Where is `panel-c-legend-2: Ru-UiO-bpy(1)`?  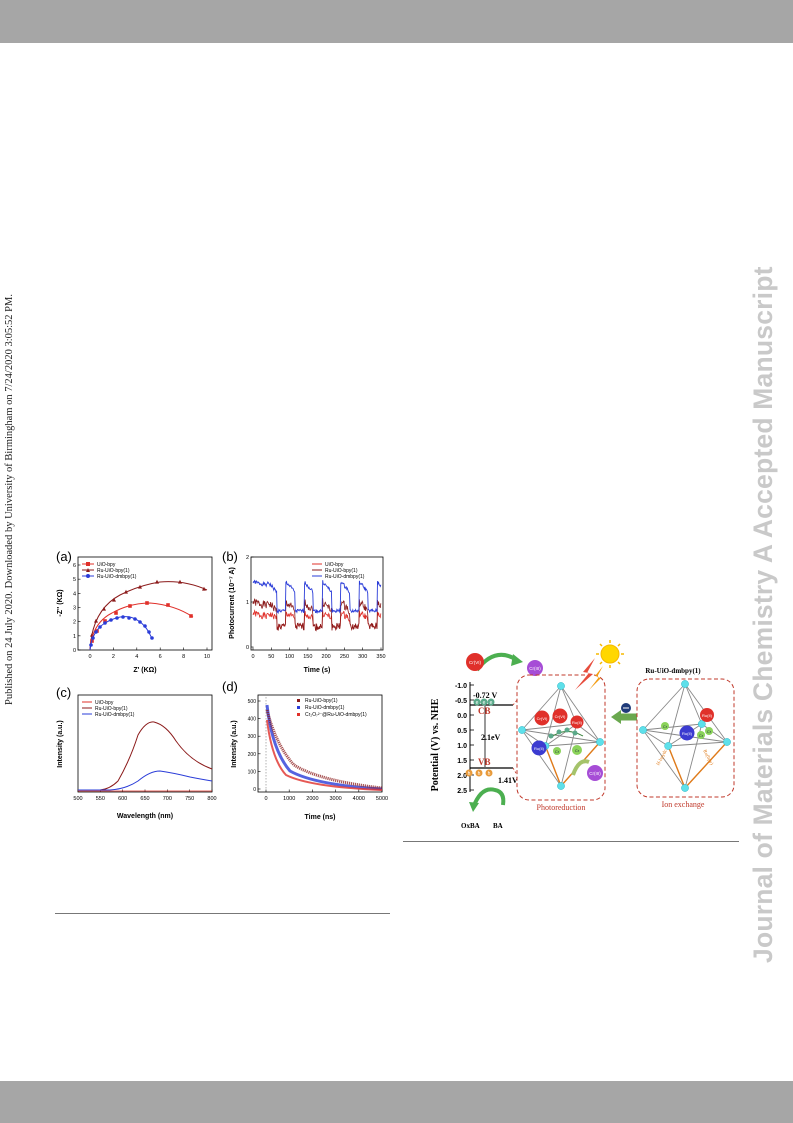 panel-c-legend-2: Ru-UiO-bpy(1) is located at coordinates (111, 709).